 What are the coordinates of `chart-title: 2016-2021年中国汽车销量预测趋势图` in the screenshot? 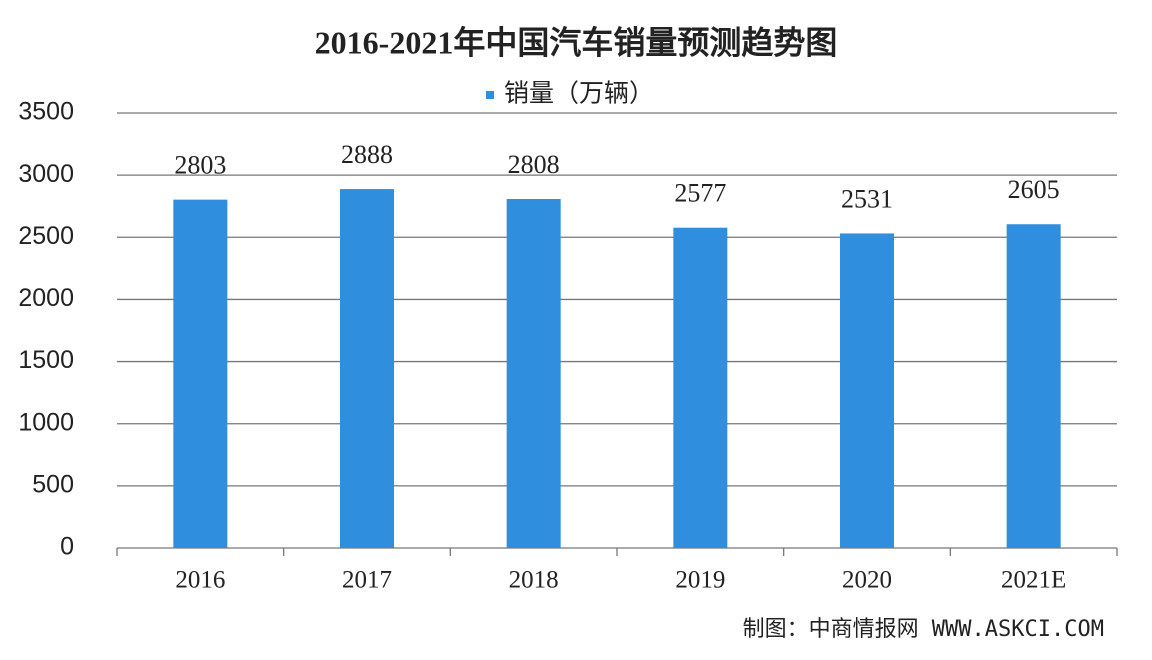 It's located at (576, 42).